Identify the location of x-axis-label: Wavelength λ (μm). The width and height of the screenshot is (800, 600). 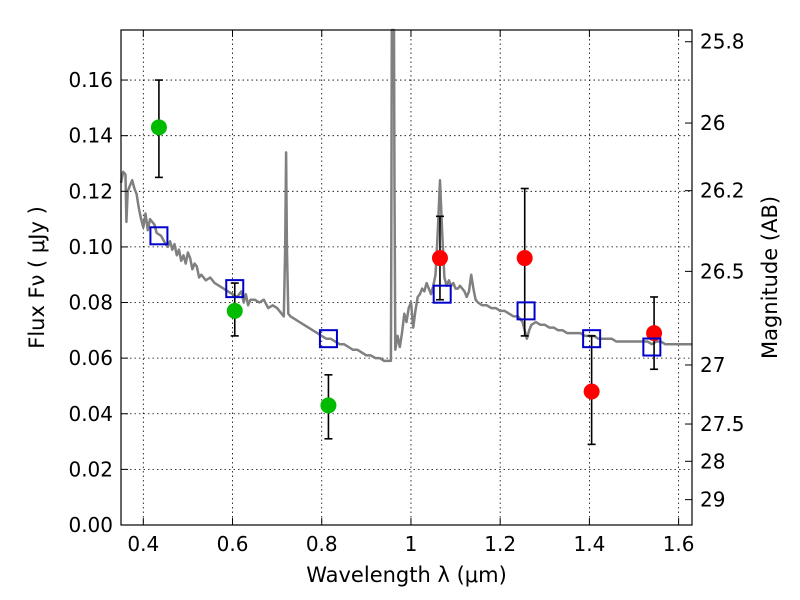
(406, 575).